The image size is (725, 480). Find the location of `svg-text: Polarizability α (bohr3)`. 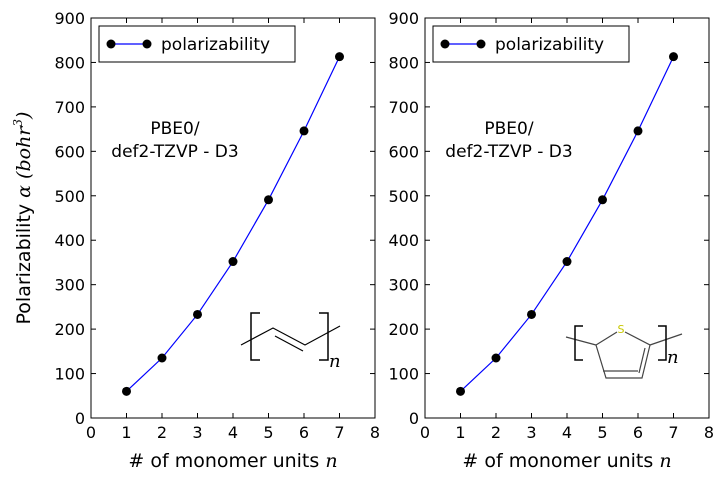

svg-text: Polarizability α (bohr3) is located at coordinates (23, 218).